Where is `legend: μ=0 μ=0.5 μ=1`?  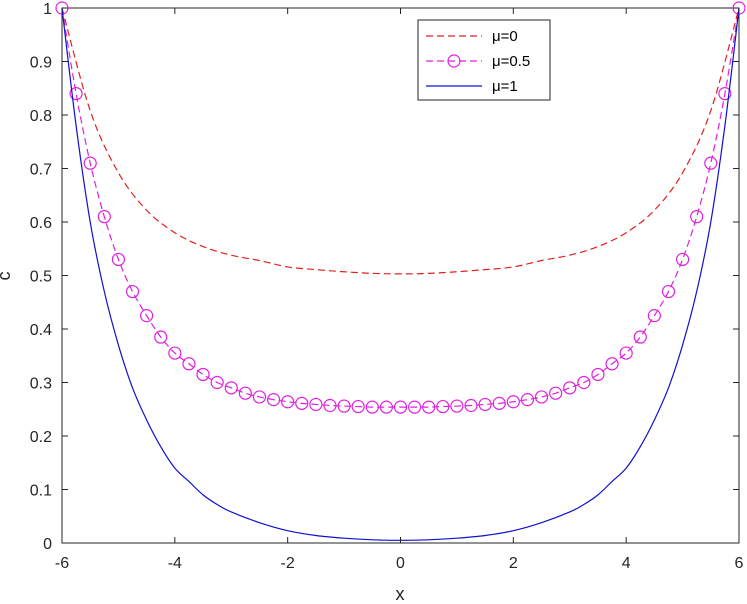 legend: μ=0 μ=0.5 μ=1 is located at coordinates (484, 60).